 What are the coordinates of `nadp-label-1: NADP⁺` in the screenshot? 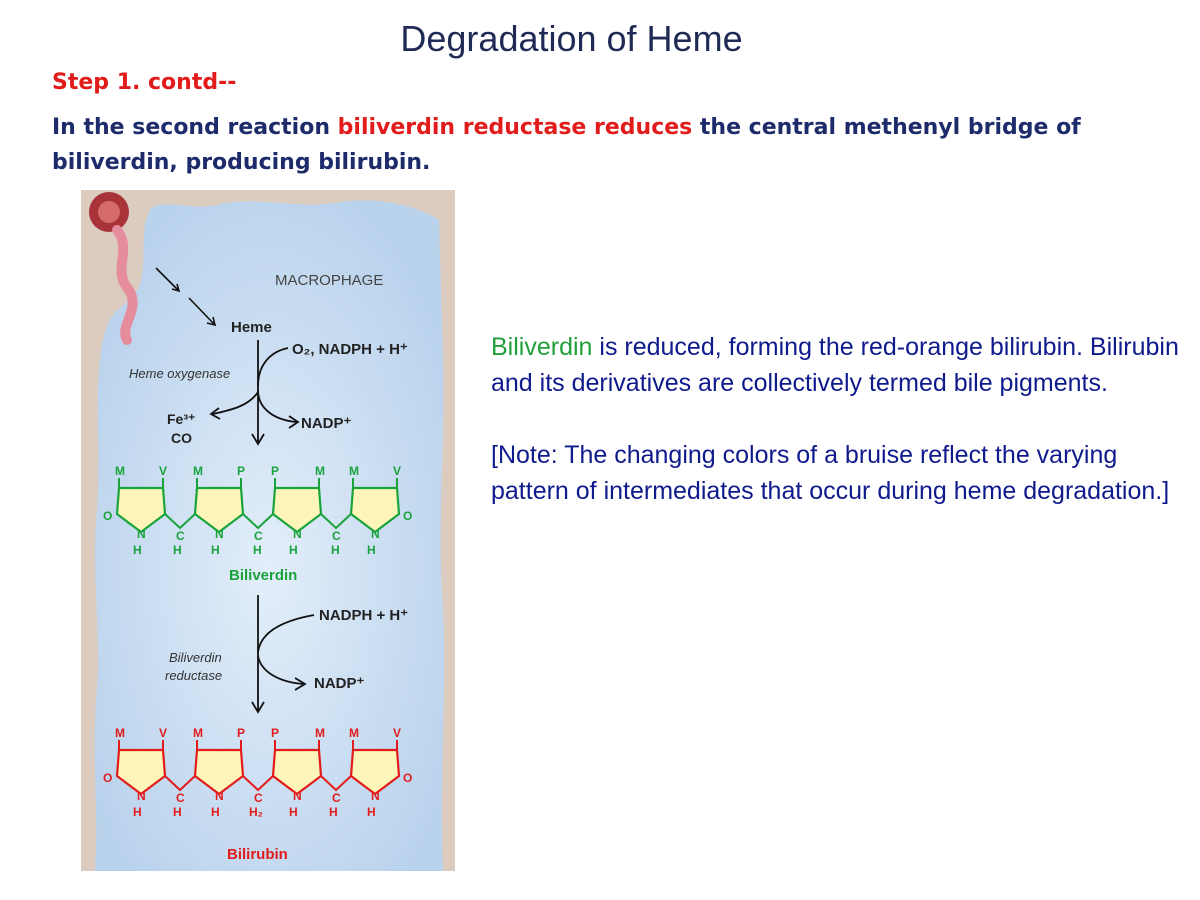 It's located at (326, 423).